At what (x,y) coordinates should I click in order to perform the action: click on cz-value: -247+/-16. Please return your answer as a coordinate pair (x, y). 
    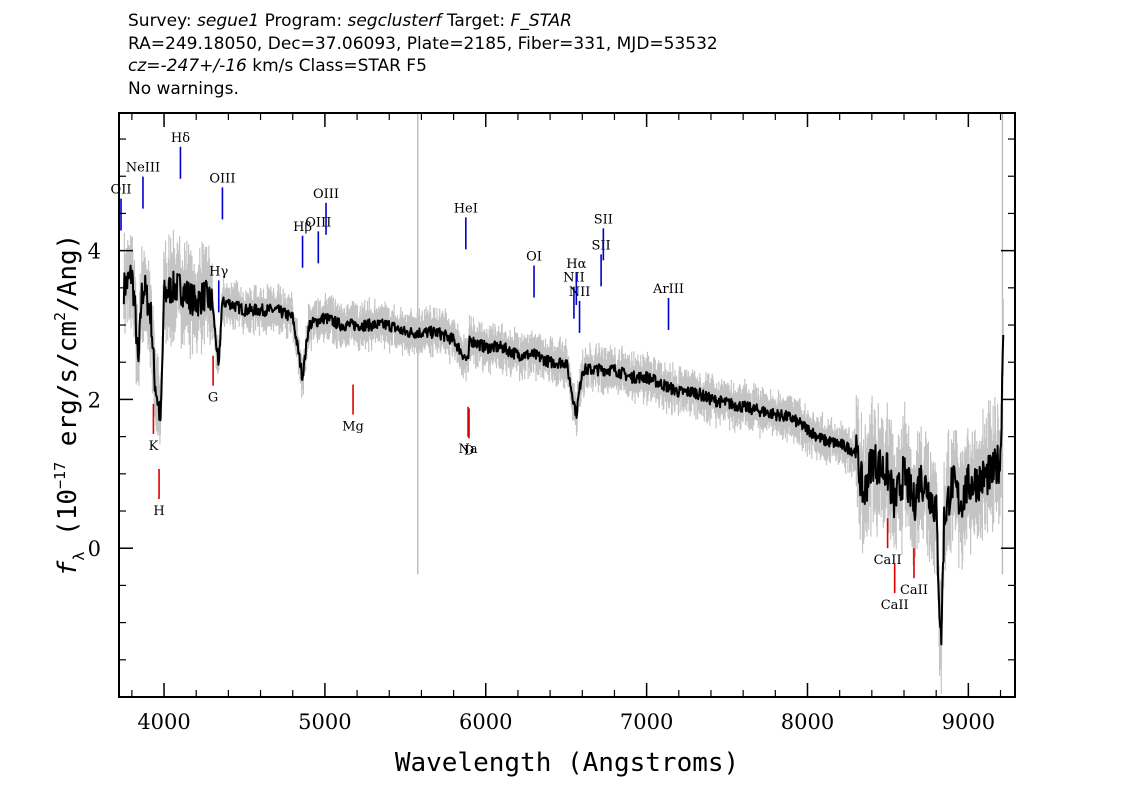
    Looking at the image, I should click on (203, 66).